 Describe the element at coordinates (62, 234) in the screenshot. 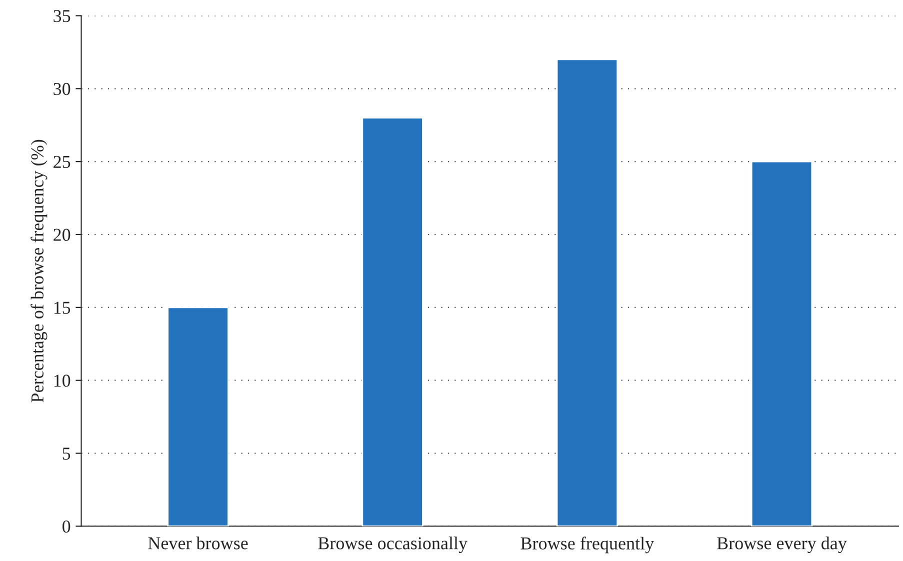

I see `y-tick-label: 20` at that location.